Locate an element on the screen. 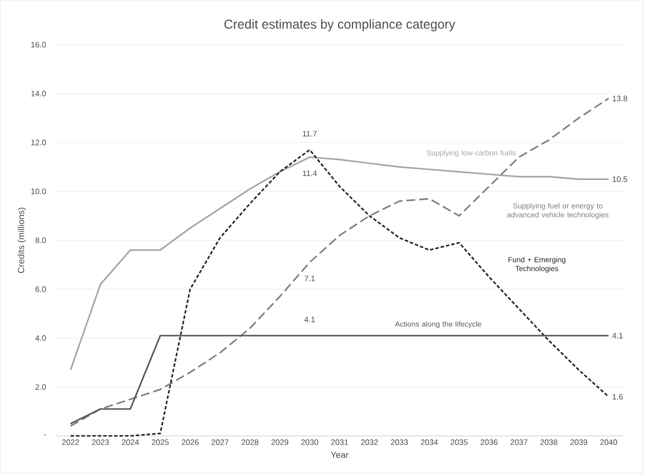  chart-title: Credit estimates by compliance category is located at coordinates (340, 25).